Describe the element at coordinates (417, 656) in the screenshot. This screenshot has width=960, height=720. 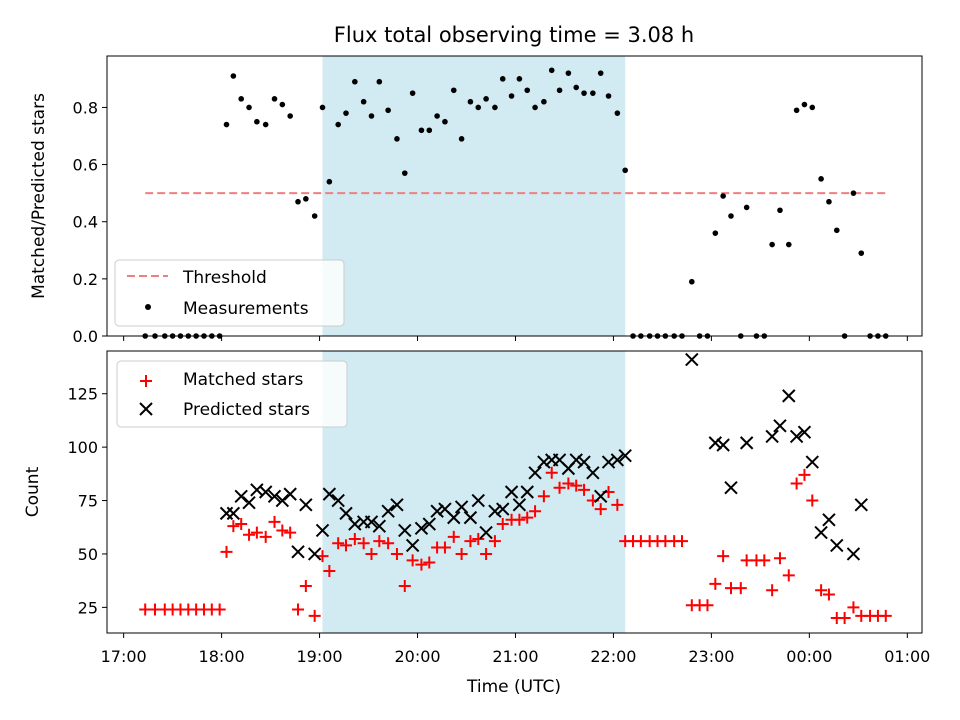
I see `x-tick-label: 20:00` at that location.